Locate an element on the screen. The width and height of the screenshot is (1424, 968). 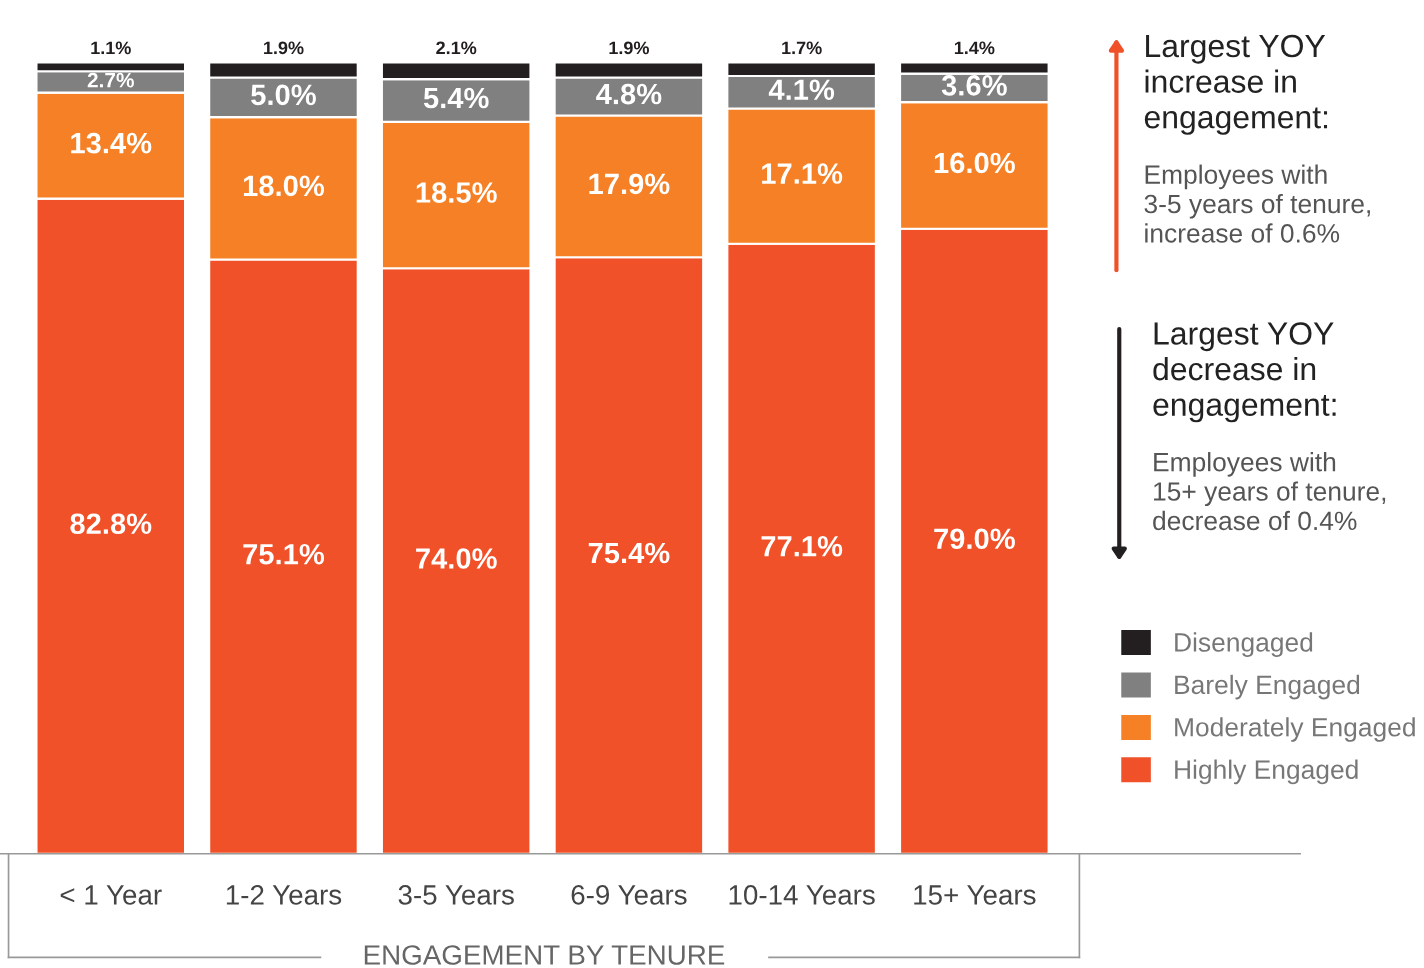
data-label: 75.1% is located at coordinates (284, 554).